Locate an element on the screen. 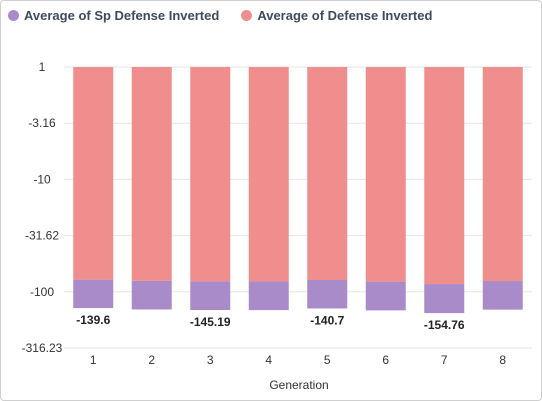 This screenshot has height=401, width=542. y-axis-ticks: 1 -3.16 -10 -31.62 -100 -316.23 is located at coordinates (42, 207).